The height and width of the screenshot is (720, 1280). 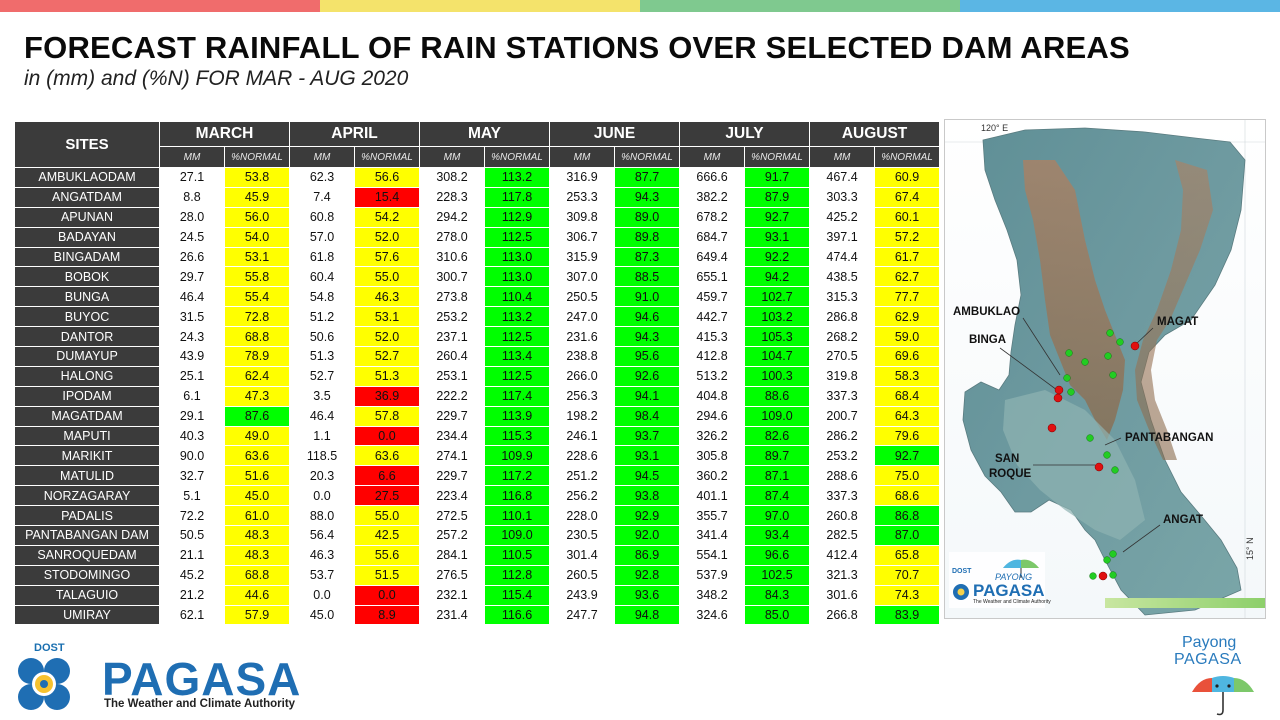 I want to click on rainfall-mm-cell: 56.4, so click(x=322, y=535).